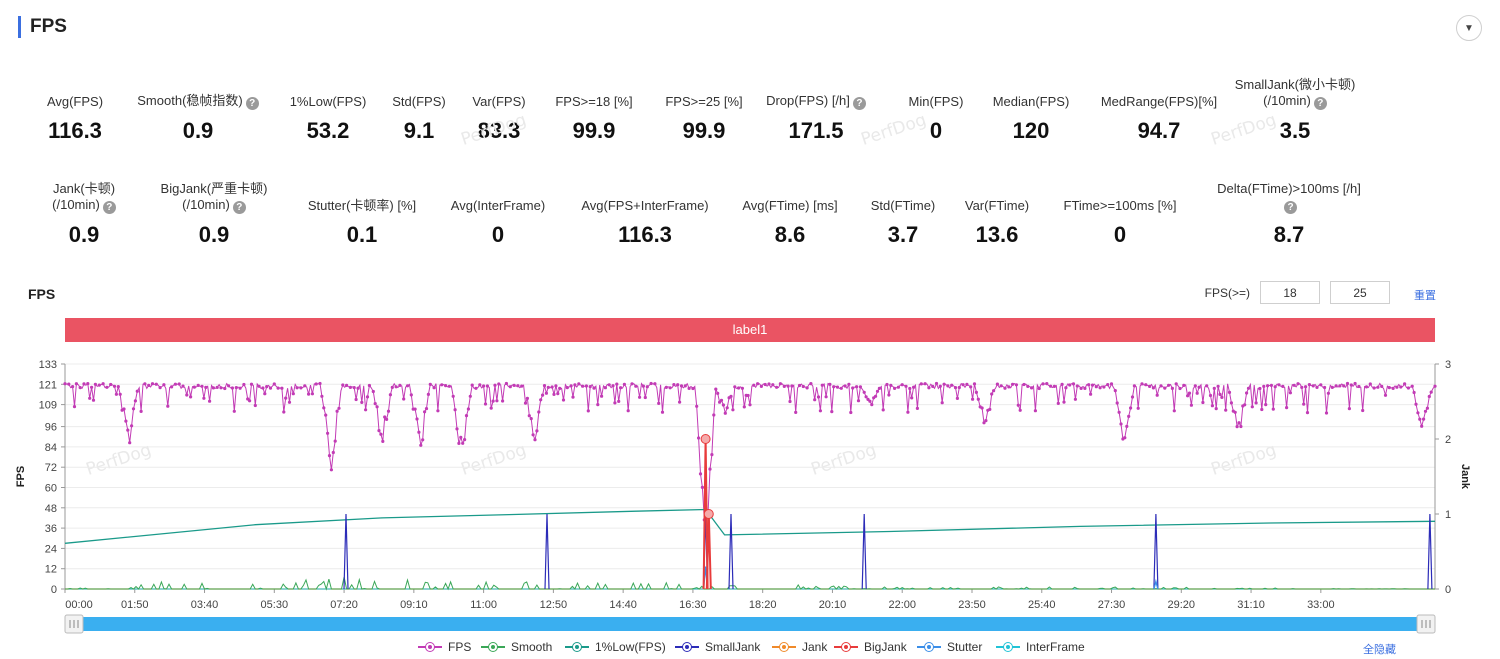 The height and width of the screenshot is (659, 1500). Describe the element at coordinates (630, 647) in the screenshot. I see `legend-label: 1%Low(FPS)` at that location.